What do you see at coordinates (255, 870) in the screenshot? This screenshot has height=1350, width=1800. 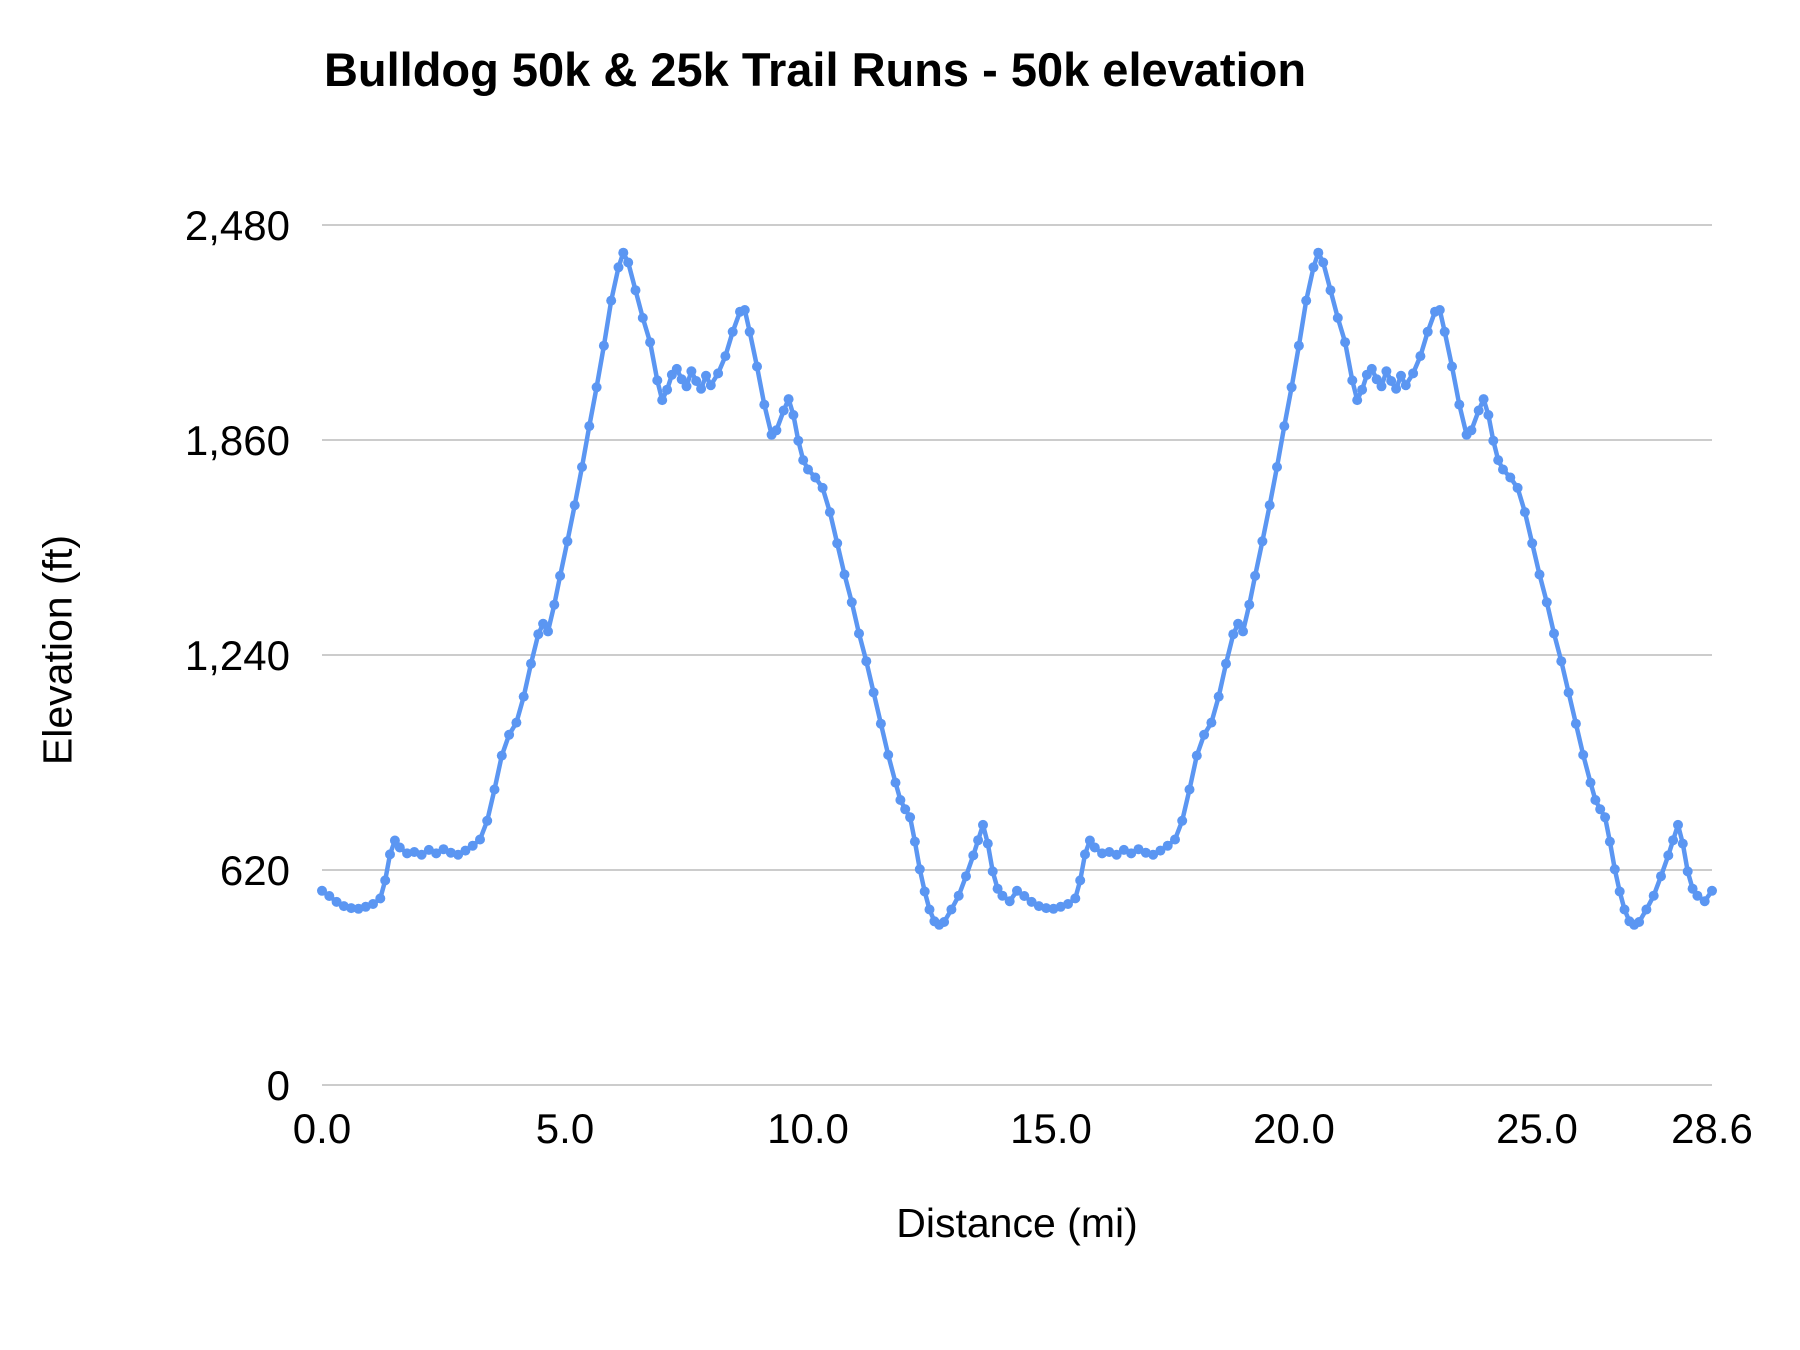 I see `y-tick-label: 620` at bounding box center [255, 870].